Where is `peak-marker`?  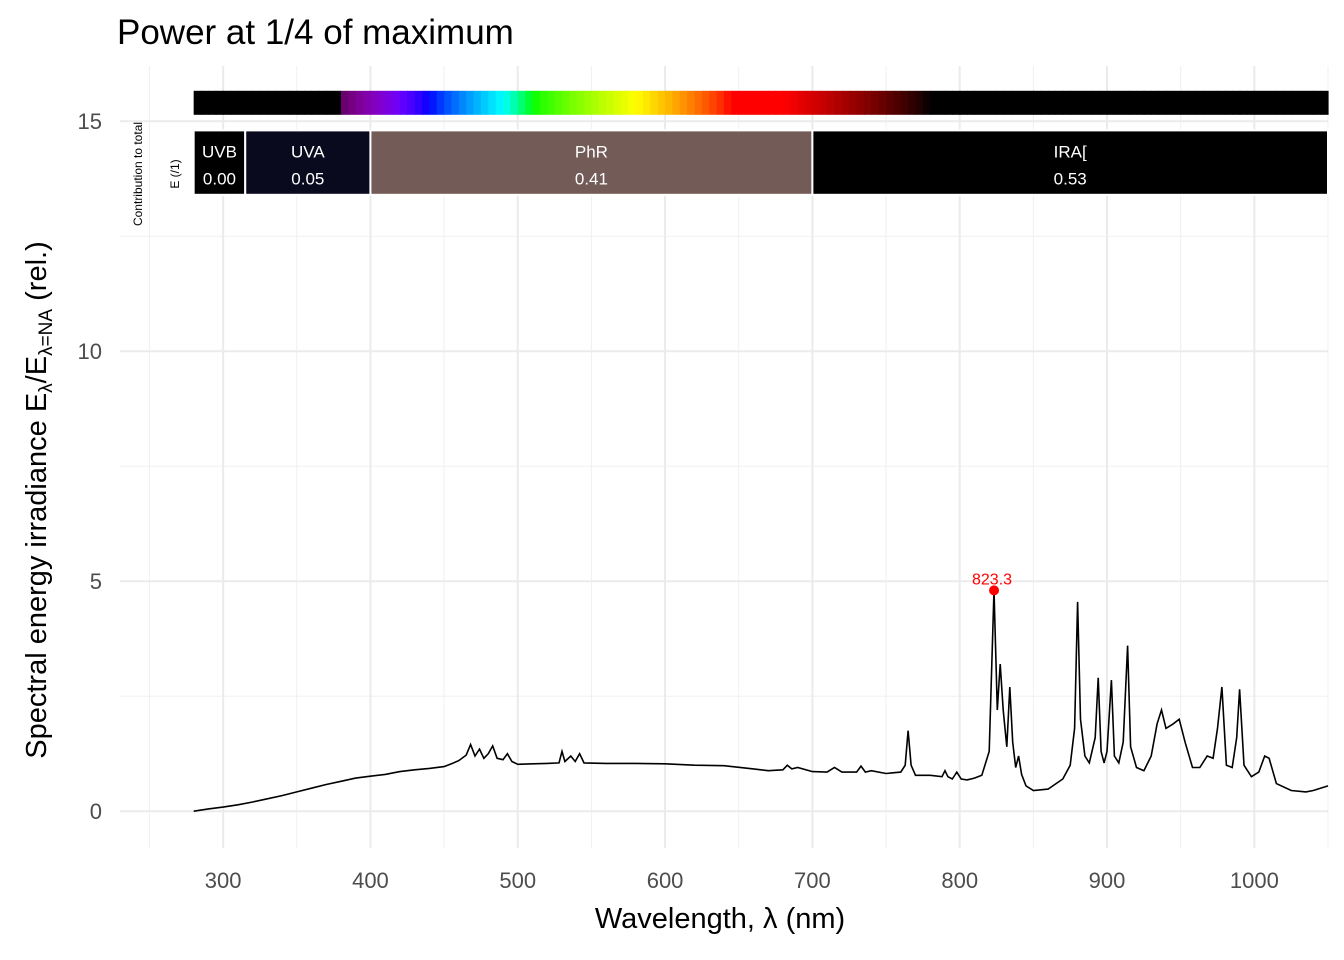
peak-marker is located at coordinates (994, 590).